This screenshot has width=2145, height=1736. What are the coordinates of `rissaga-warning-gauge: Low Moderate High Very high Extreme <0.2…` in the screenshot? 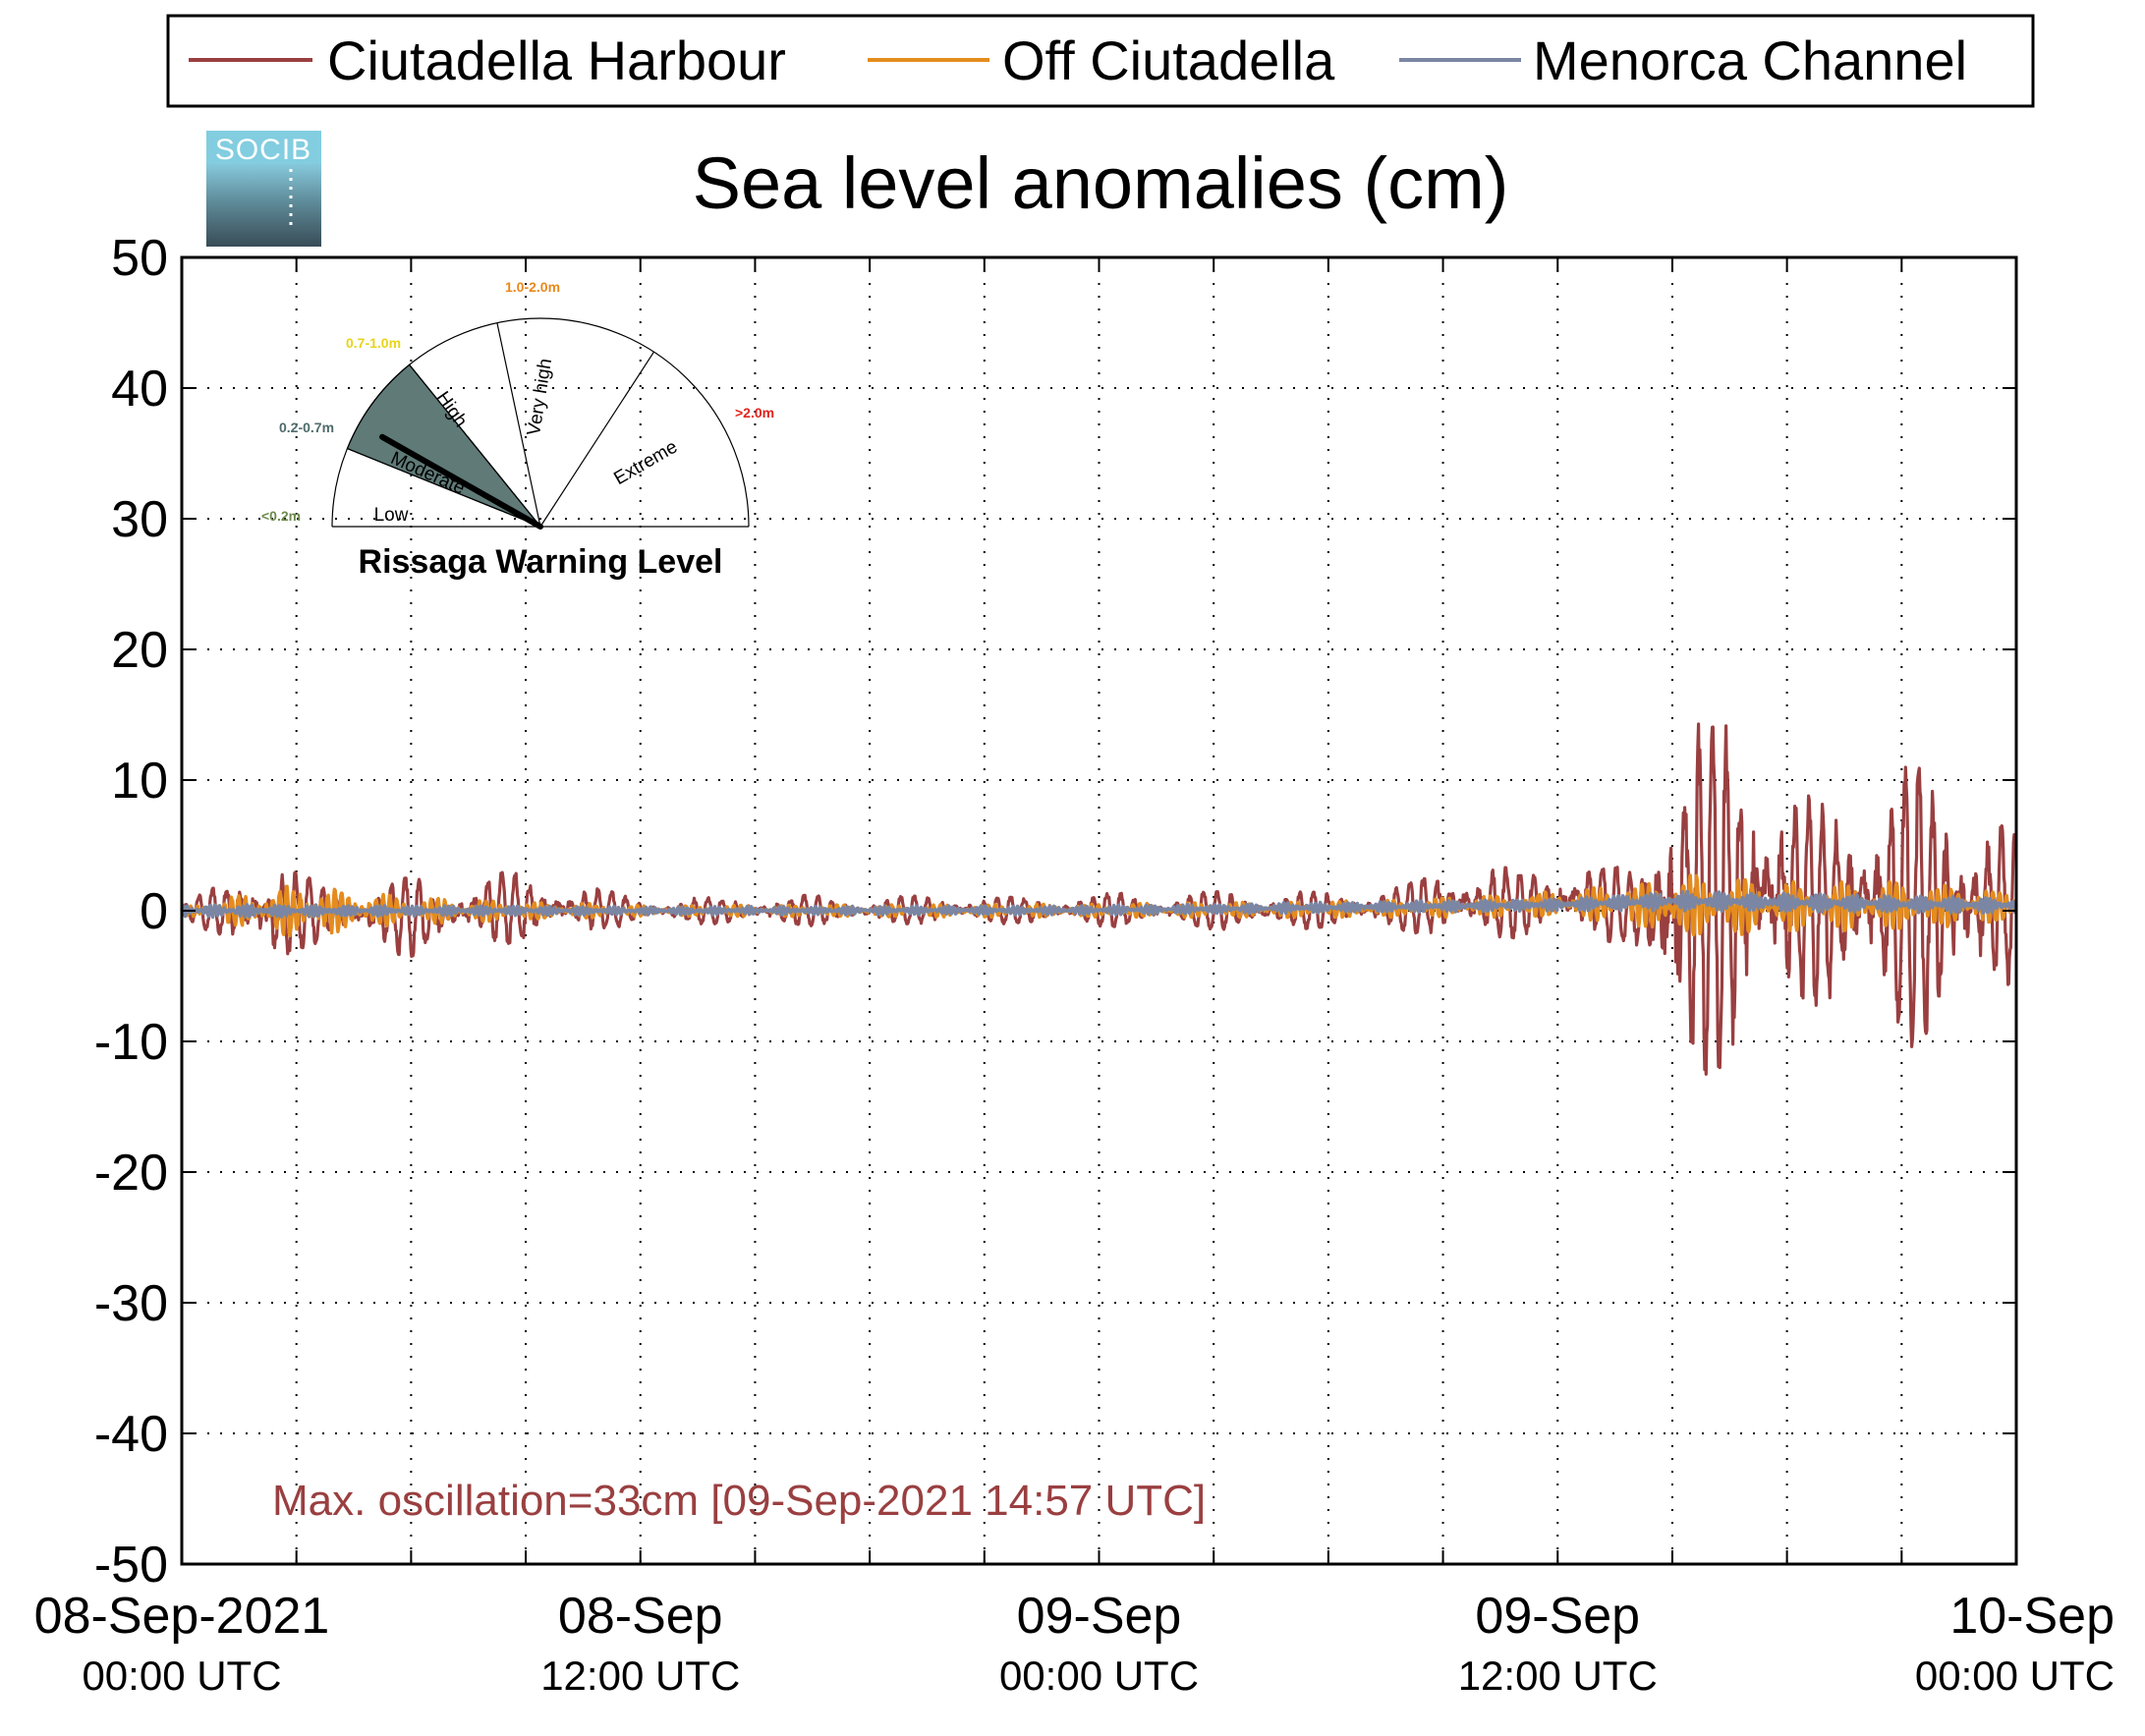 It's located at (517, 430).